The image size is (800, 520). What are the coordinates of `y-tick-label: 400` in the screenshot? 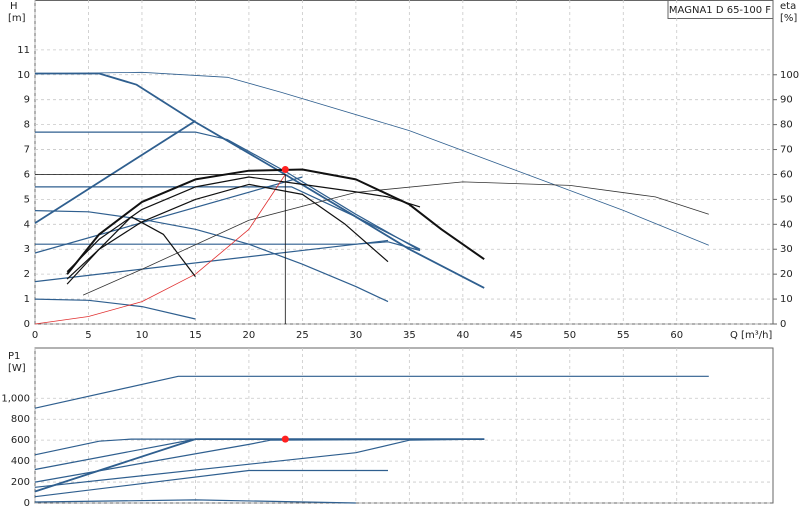 It's located at (20, 461).